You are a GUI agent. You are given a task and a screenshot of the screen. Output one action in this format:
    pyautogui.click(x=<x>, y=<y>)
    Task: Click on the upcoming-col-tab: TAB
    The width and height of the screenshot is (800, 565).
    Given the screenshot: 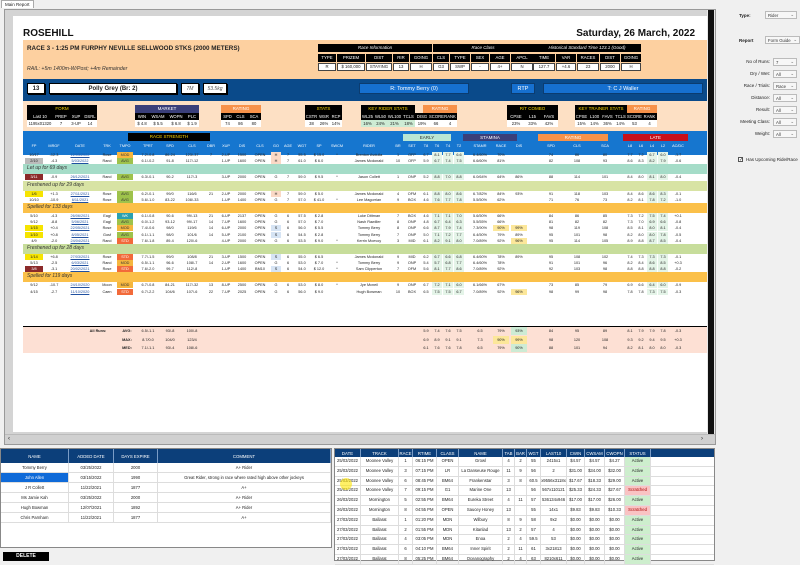 What is the action you would take?
    pyautogui.click(x=509, y=453)
    